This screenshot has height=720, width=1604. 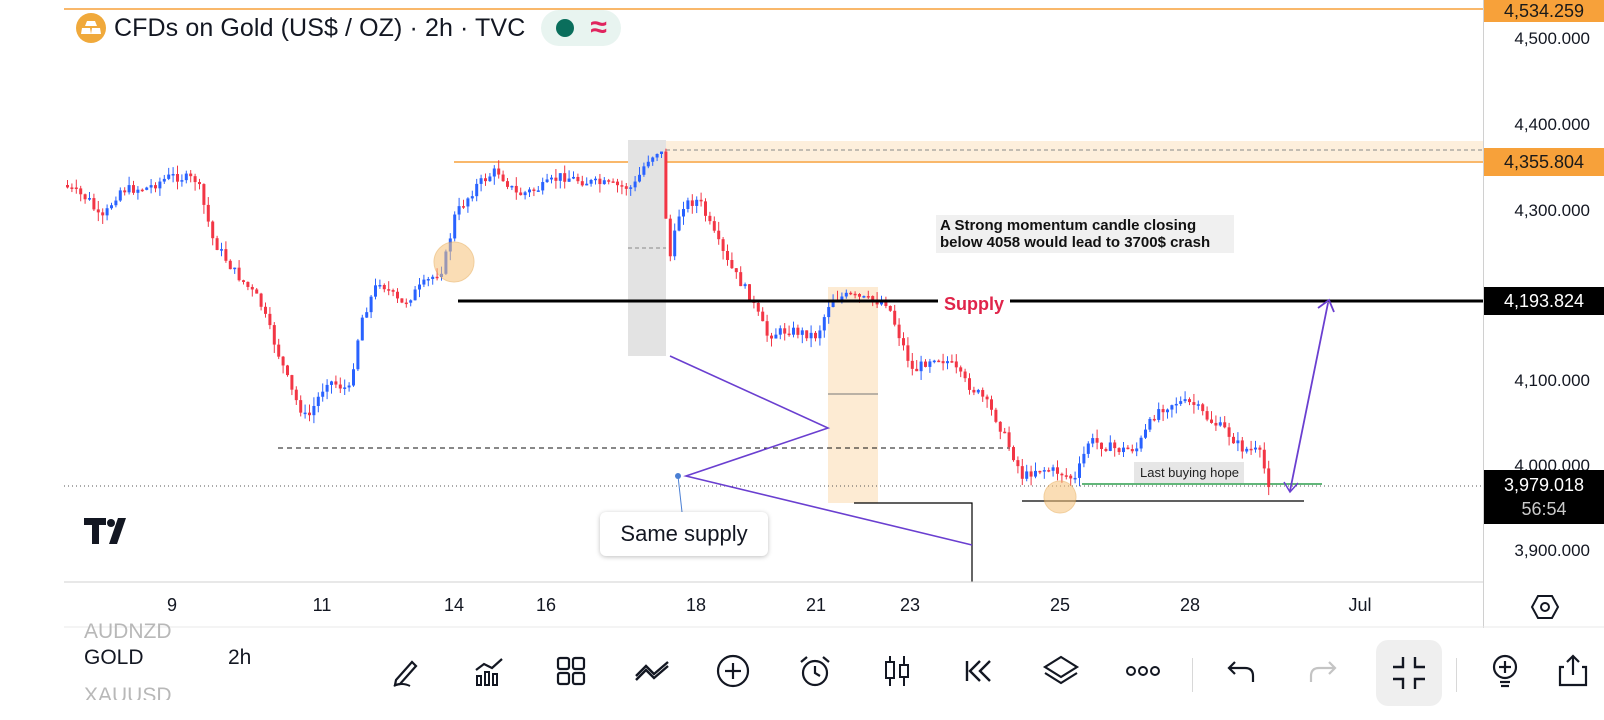 What do you see at coordinates (114, 657) in the screenshot?
I see `watchlist-symbol: GOLD` at bounding box center [114, 657].